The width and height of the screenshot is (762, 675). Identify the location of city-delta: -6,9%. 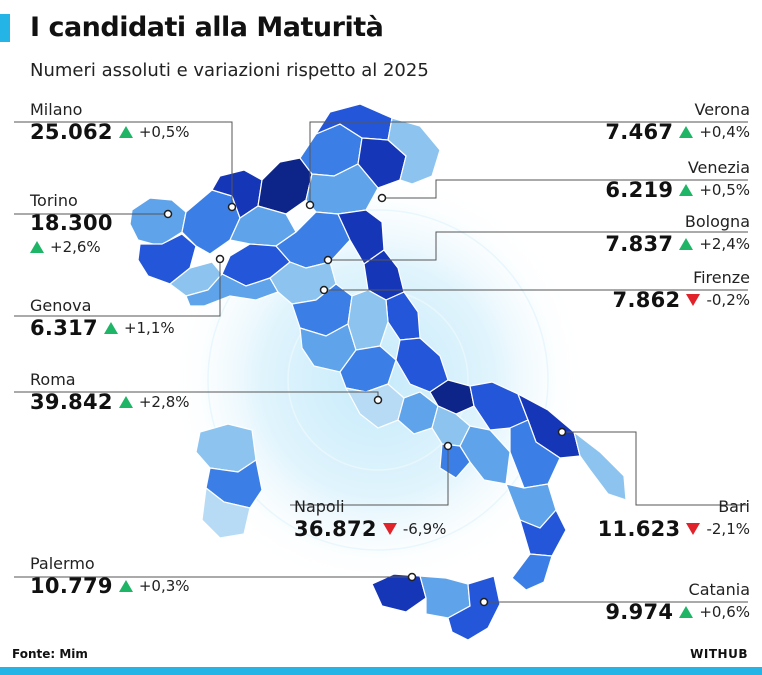
(424, 529).